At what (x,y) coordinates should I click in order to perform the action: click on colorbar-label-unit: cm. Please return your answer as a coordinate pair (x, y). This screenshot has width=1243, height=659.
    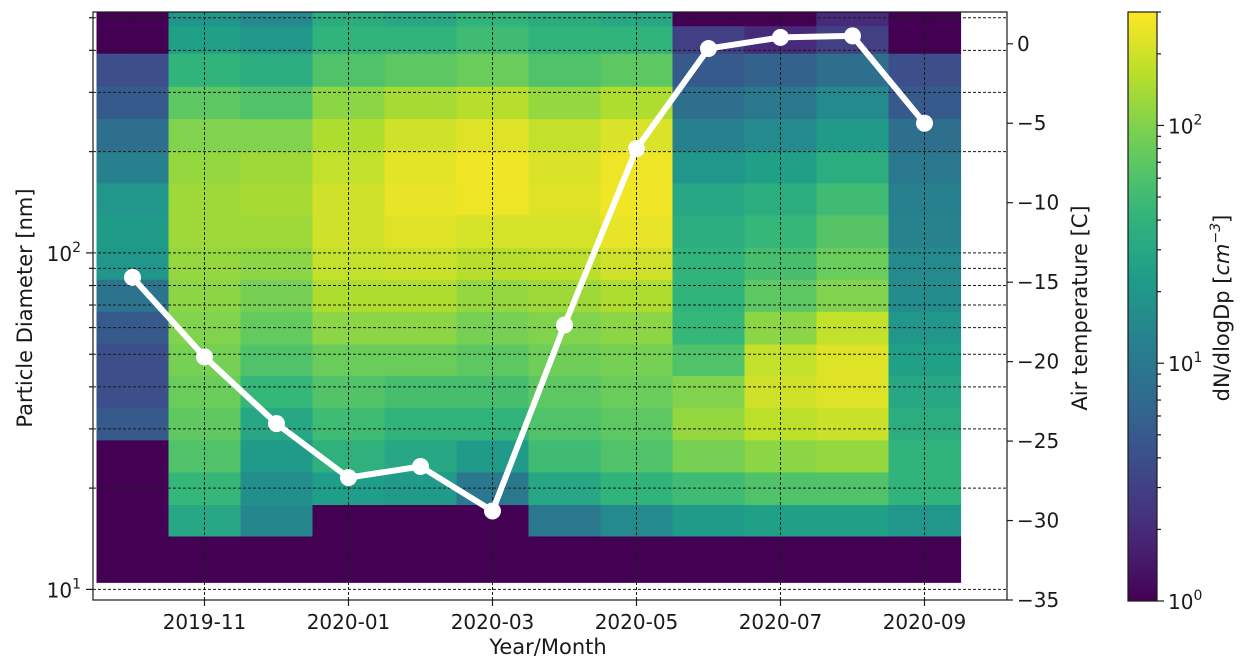
    Looking at the image, I should click on (1222, 260).